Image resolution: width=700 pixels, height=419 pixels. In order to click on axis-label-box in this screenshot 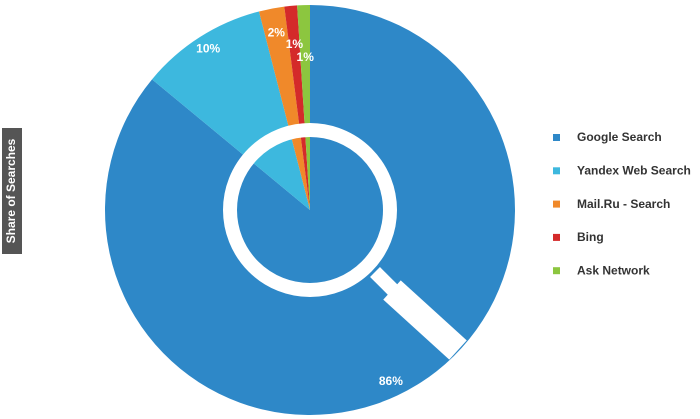, I will do `click(12, 191)`.